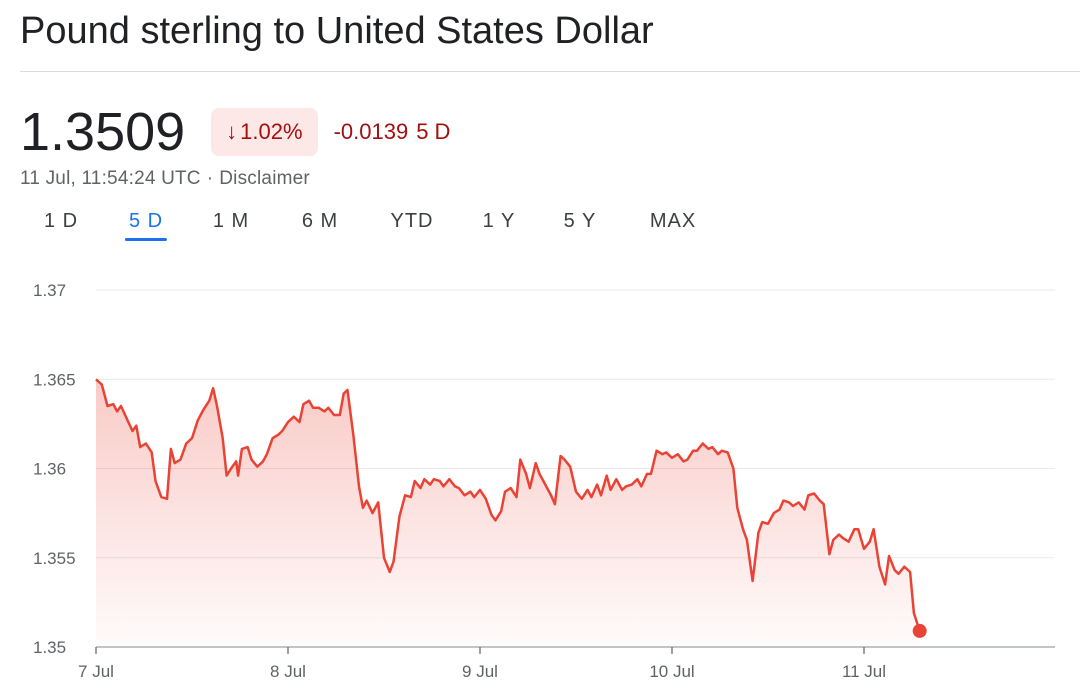 The width and height of the screenshot is (1080, 690). Describe the element at coordinates (49, 290) in the screenshot. I see `y-tick-label: 1.37` at that location.